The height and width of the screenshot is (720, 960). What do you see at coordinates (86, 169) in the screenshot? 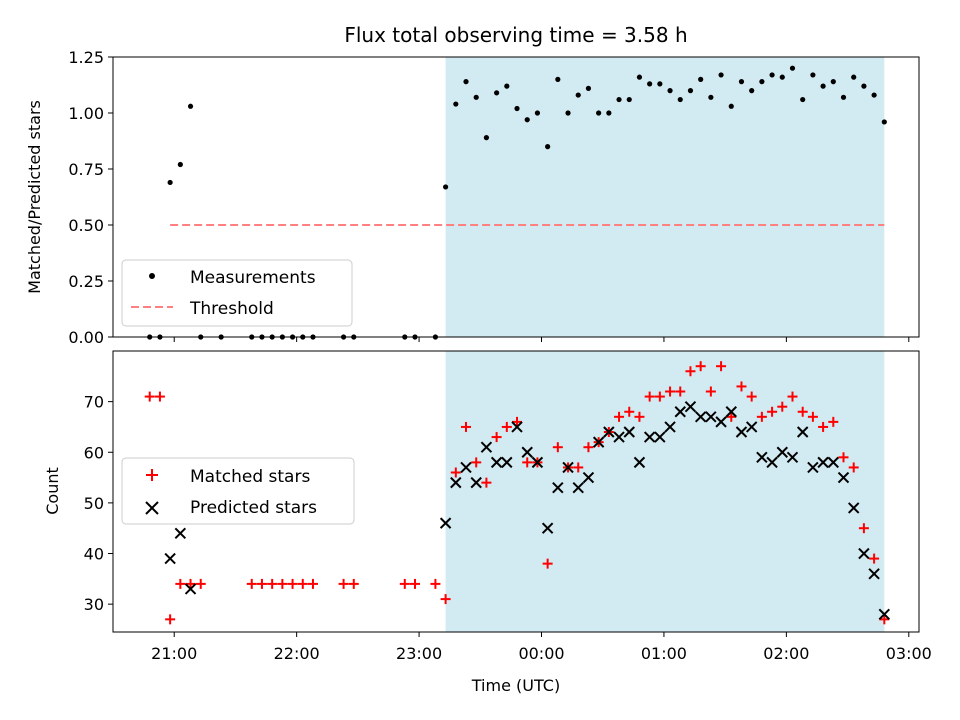
I see `top-y-tick-label: 0.75` at bounding box center [86, 169].